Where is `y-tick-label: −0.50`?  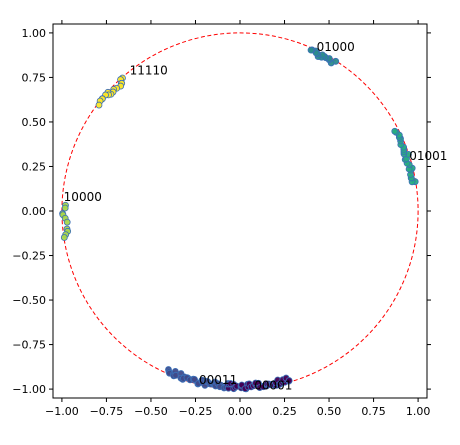
y-tick-label: −0.50 is located at coordinates (29, 300).